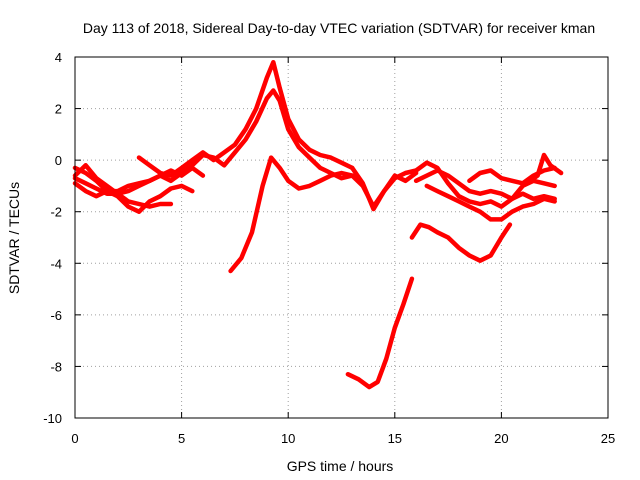  I want to click on y-tick-label: -4, so click(56, 263).